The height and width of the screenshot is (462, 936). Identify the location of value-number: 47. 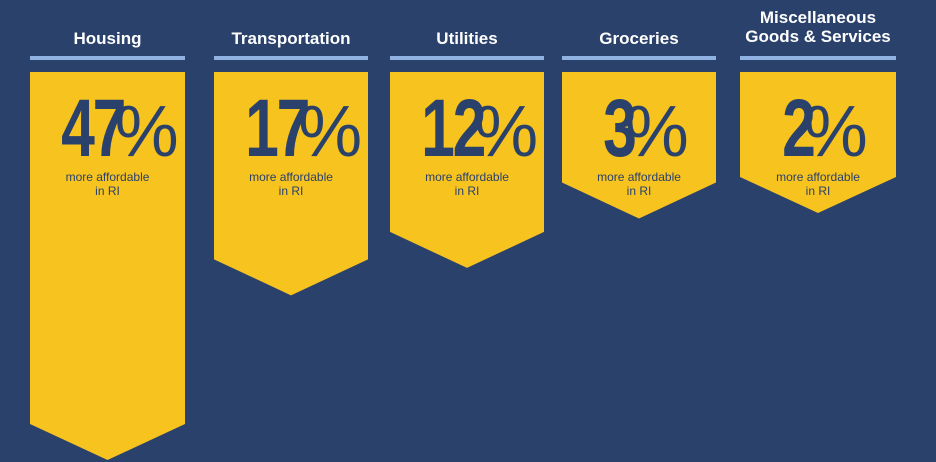
(94, 128).